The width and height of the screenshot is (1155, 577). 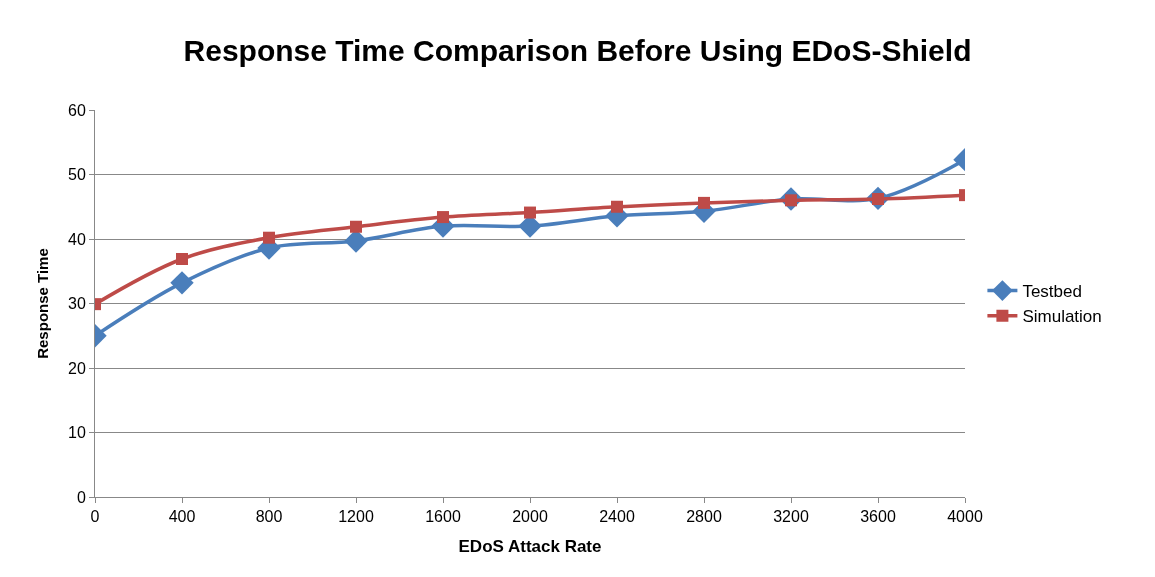 I want to click on y-axis-title: Response Time, so click(x=43, y=303).